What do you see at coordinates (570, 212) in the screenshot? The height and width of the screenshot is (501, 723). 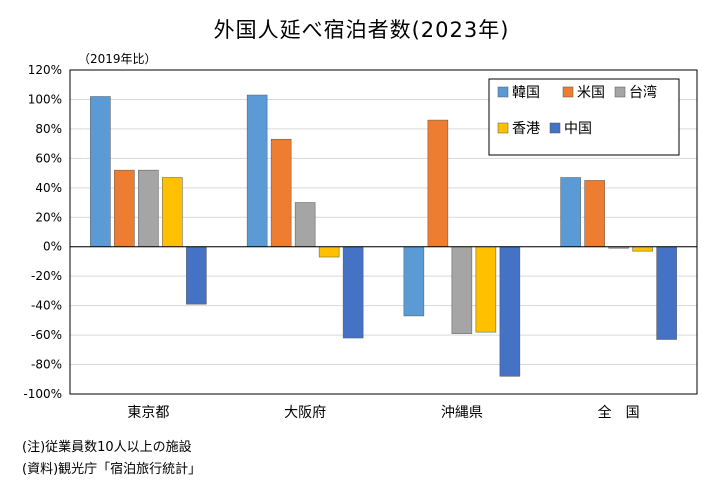 I see `bar-韓国-3` at bounding box center [570, 212].